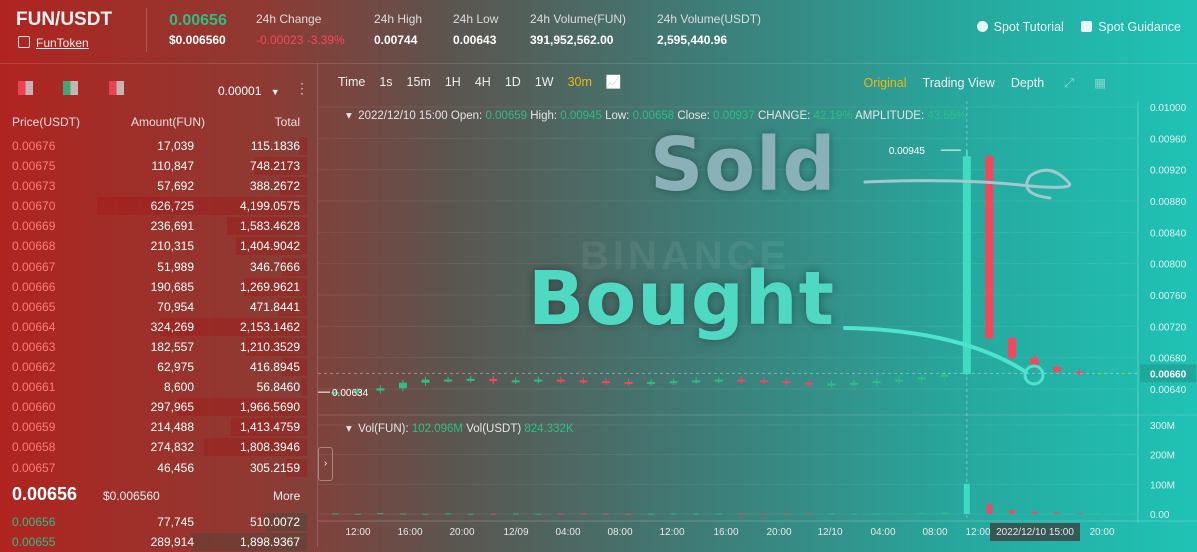 The image size is (1197, 552). I want to click on book-both-icon, so click(25, 88).